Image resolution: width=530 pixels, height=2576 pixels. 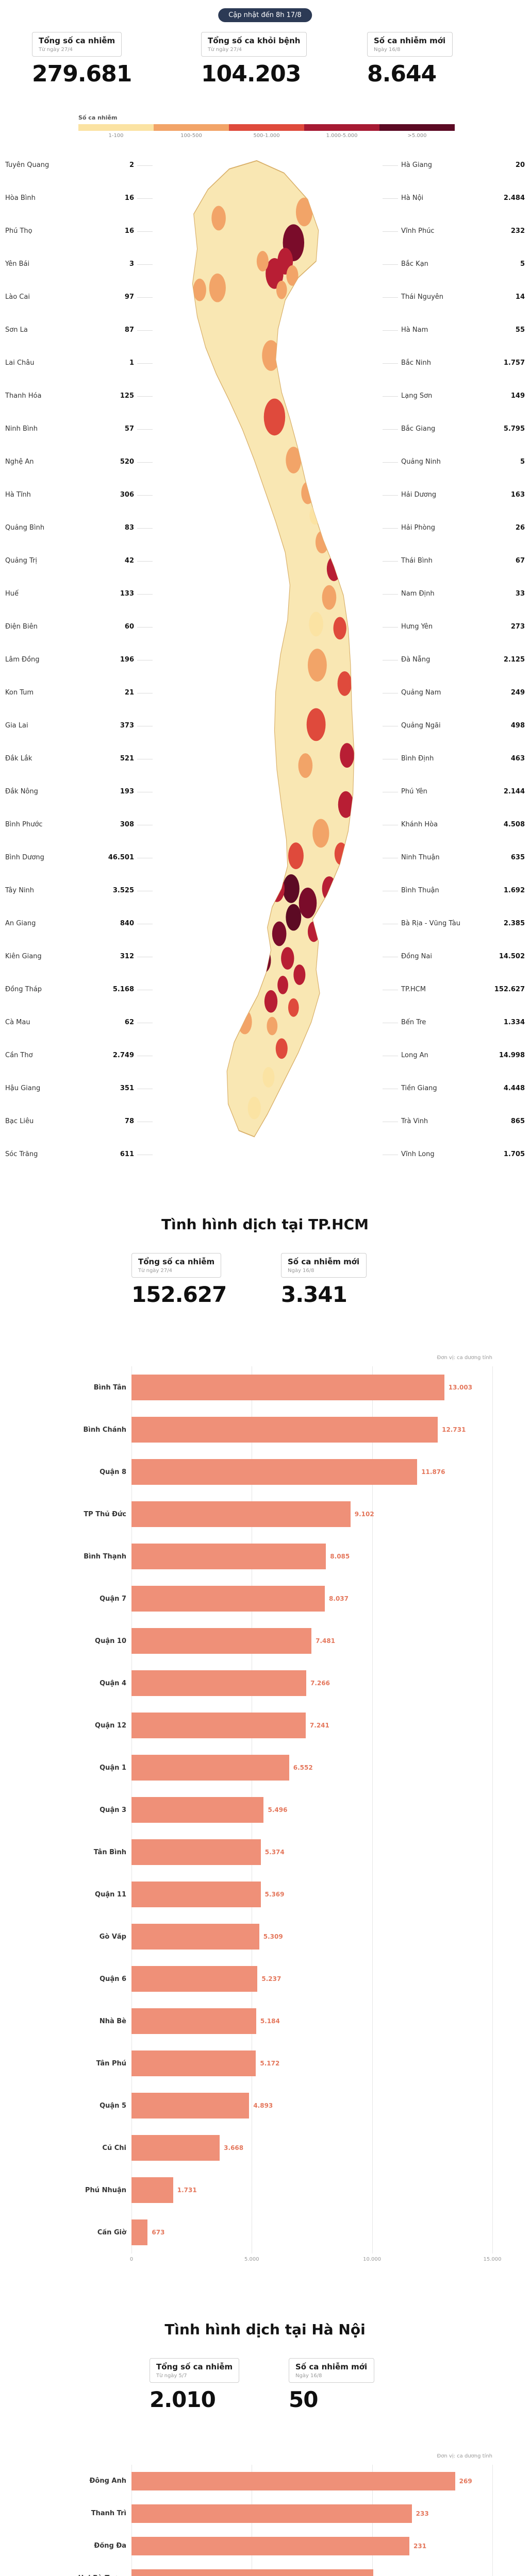 What do you see at coordinates (419, 1088) in the screenshot?
I see `province-name: Tiền Giang` at bounding box center [419, 1088].